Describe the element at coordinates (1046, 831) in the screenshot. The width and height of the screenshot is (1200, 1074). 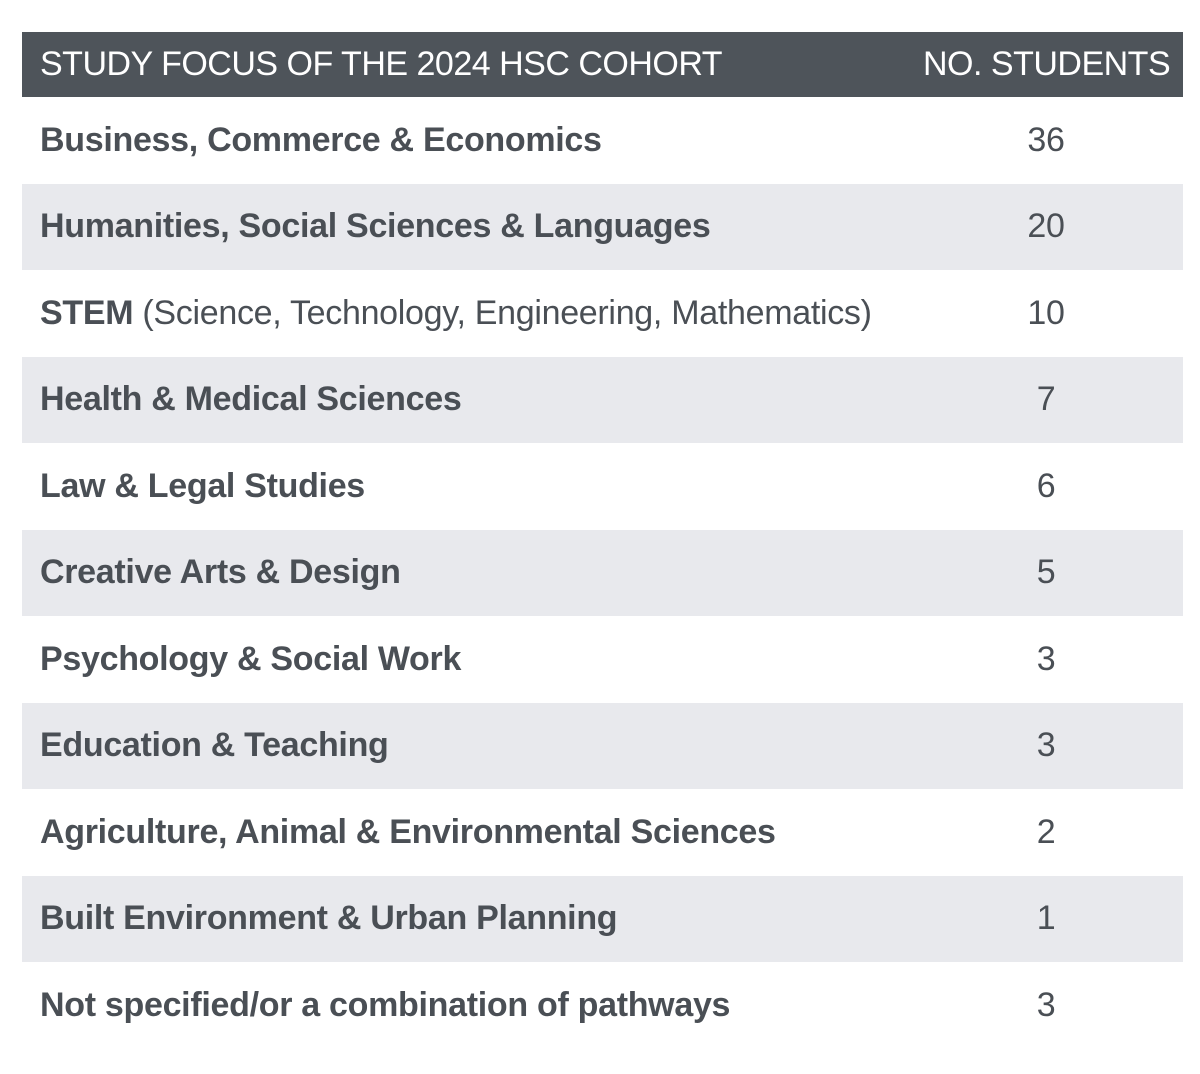
I see `row-count: 2` at that location.